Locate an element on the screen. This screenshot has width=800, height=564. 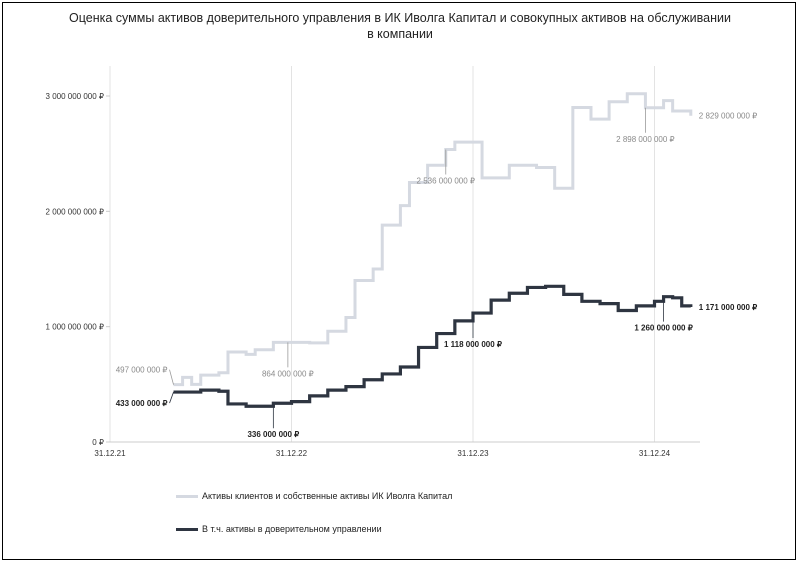
legend-swatch-total-assets is located at coordinates (187, 496).